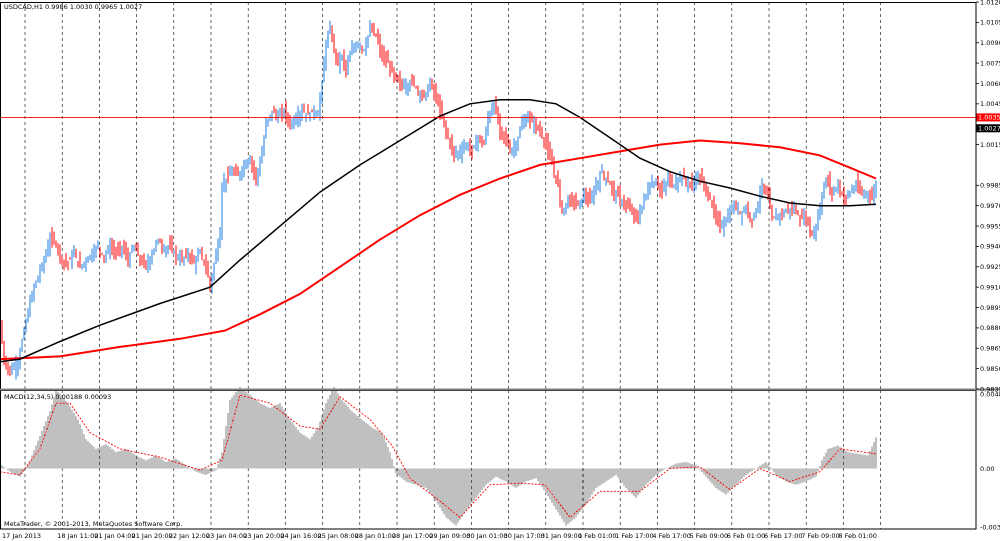 This screenshot has height=541, width=1000. Describe the element at coordinates (746, 536) in the screenshot. I see `x-tick-label: 6 Feb 01:00` at that location.